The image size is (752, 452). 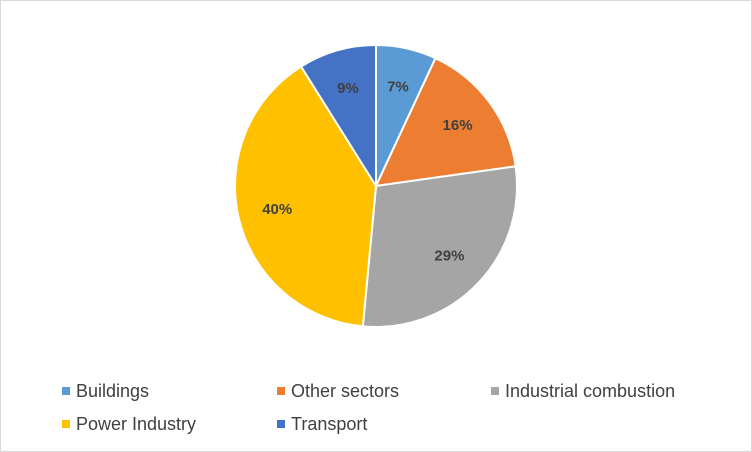 I want to click on pie-slice-transport, so click(x=338, y=116).